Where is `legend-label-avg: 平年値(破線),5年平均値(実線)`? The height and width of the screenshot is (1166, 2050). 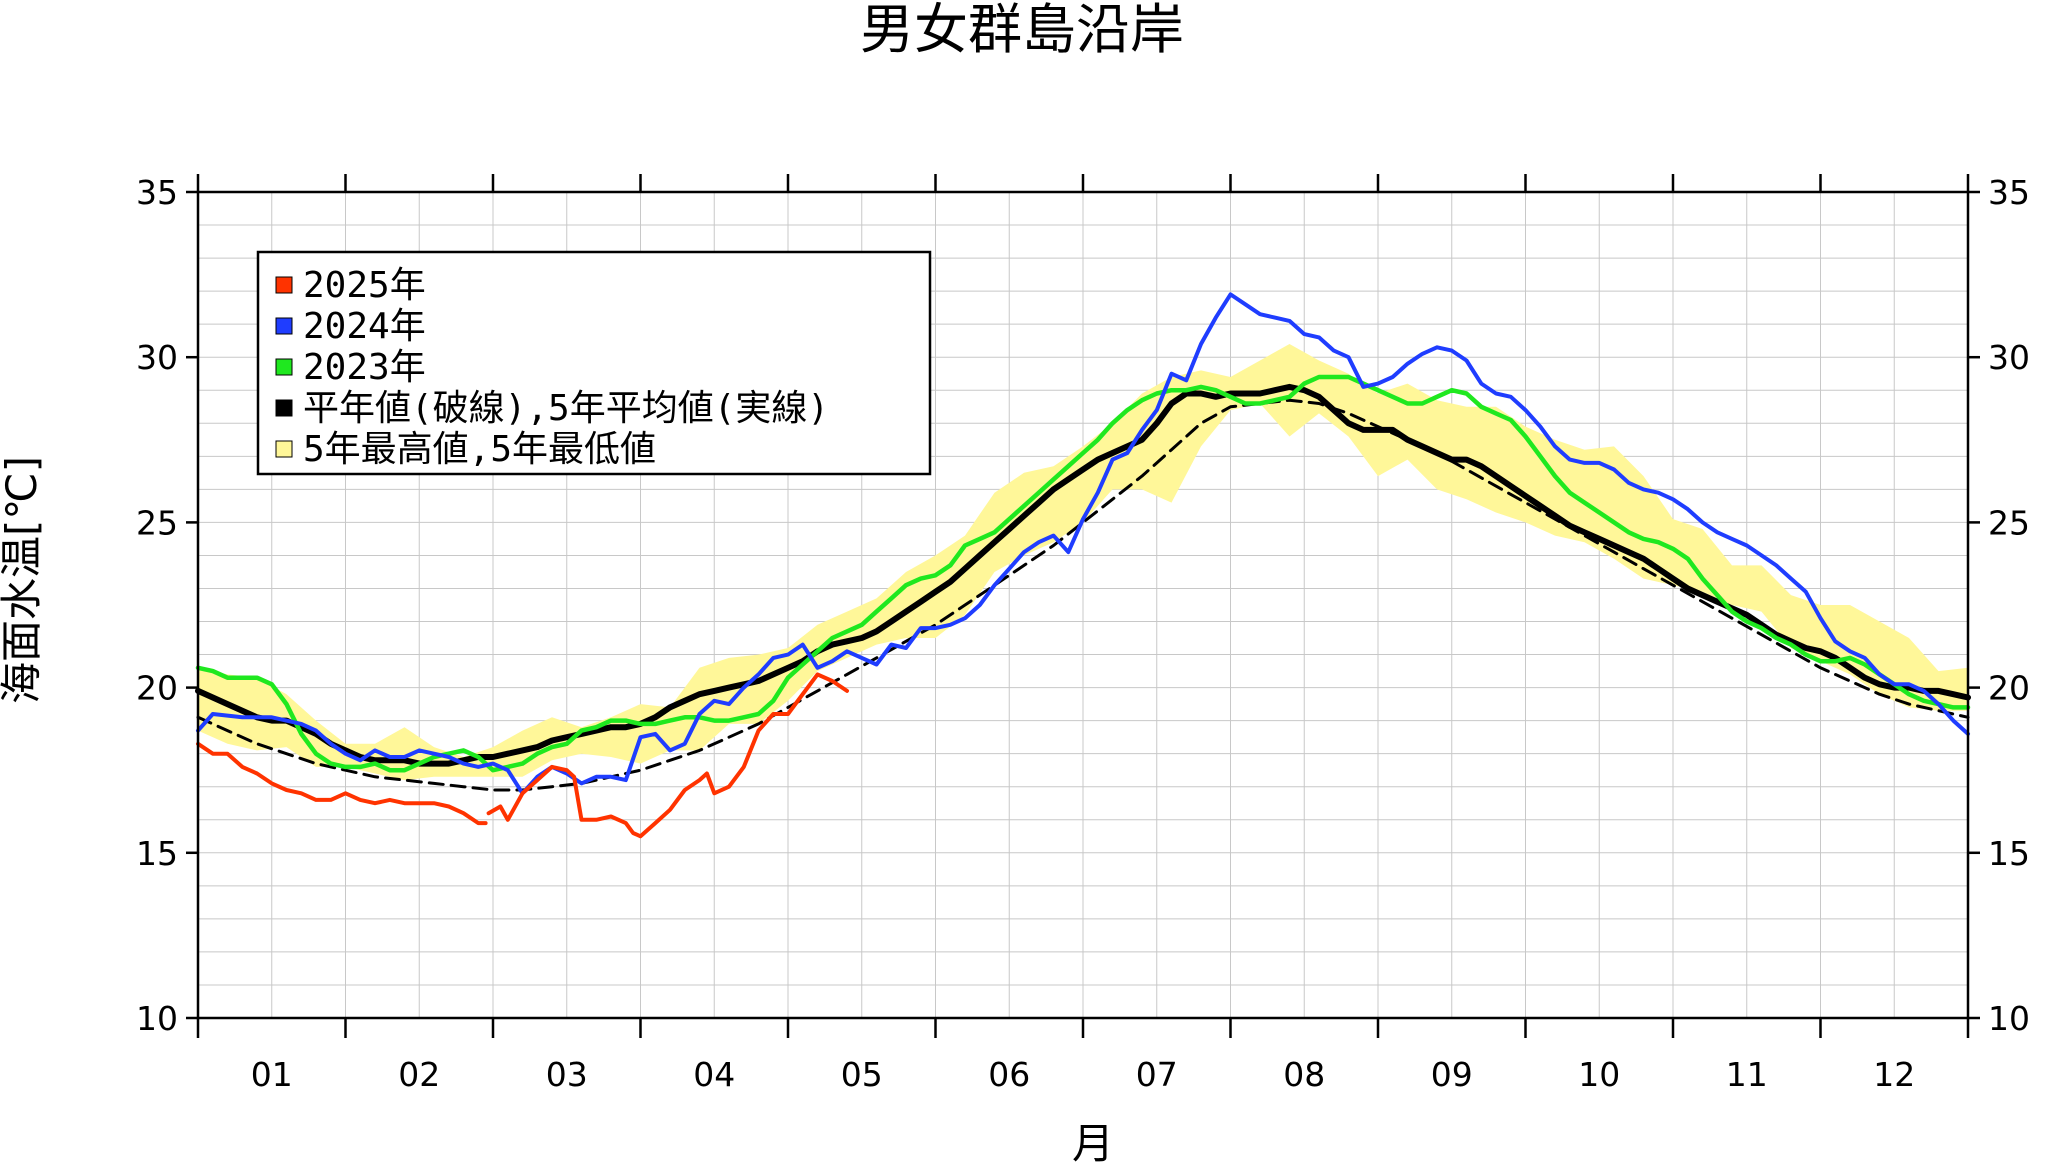
legend-label-avg: 平年値(破線),5年平均値(実線) is located at coordinates (566, 408).